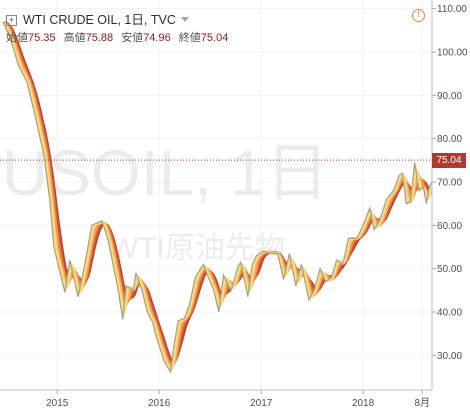  What do you see at coordinates (17, 38) in the screenshot?
I see `open-label: 始値` at bounding box center [17, 38].